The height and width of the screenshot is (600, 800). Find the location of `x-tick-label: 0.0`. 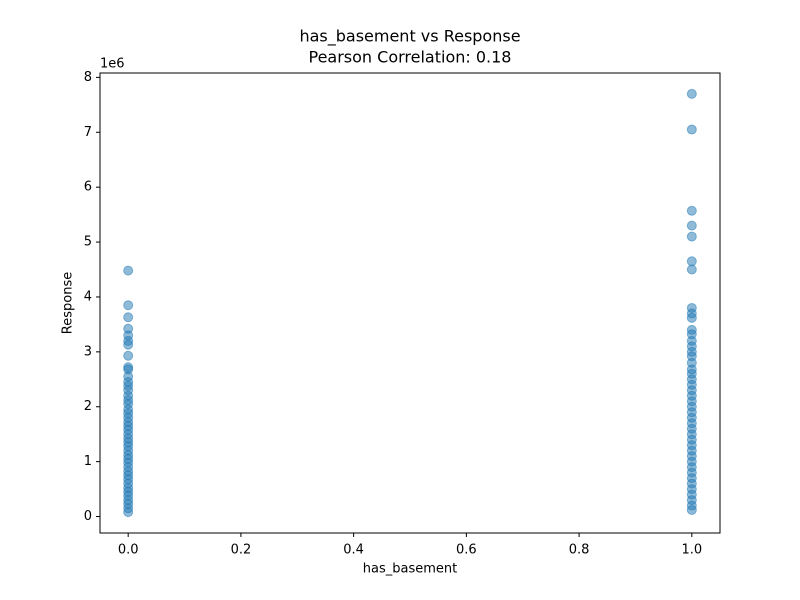

x-tick-label: 0.0 is located at coordinates (128, 550).